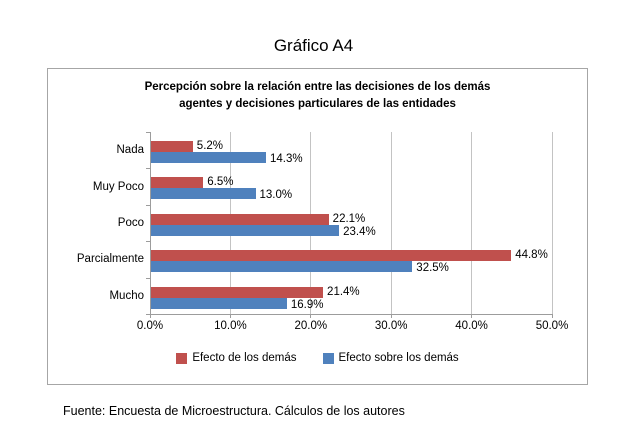 The image size is (627, 438). Describe the element at coordinates (220, 182) in the screenshot. I see `bar-value-label: 6.5%` at that location.